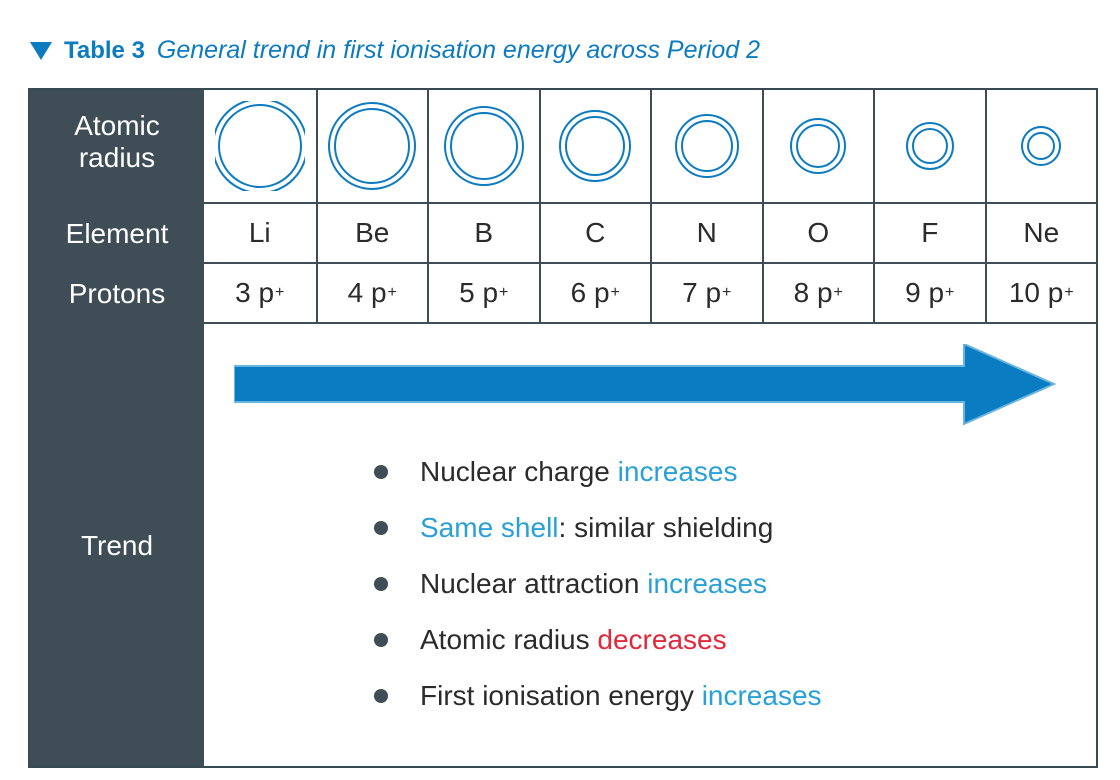 Image resolution: width=1120 pixels, height=780 pixels. Describe the element at coordinates (1036, 292) in the screenshot. I see `proton-count: 10 p` at that location.